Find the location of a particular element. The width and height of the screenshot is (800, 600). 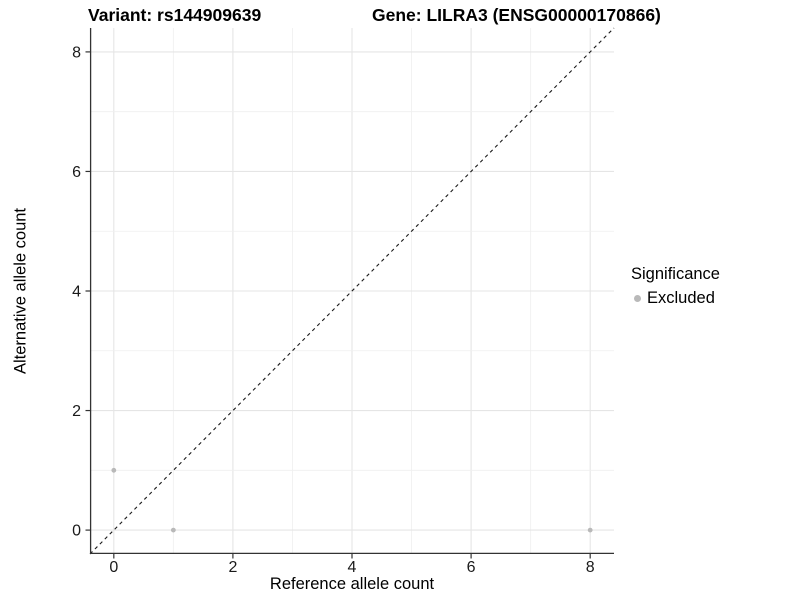

legend-point-icon is located at coordinates (637, 298).